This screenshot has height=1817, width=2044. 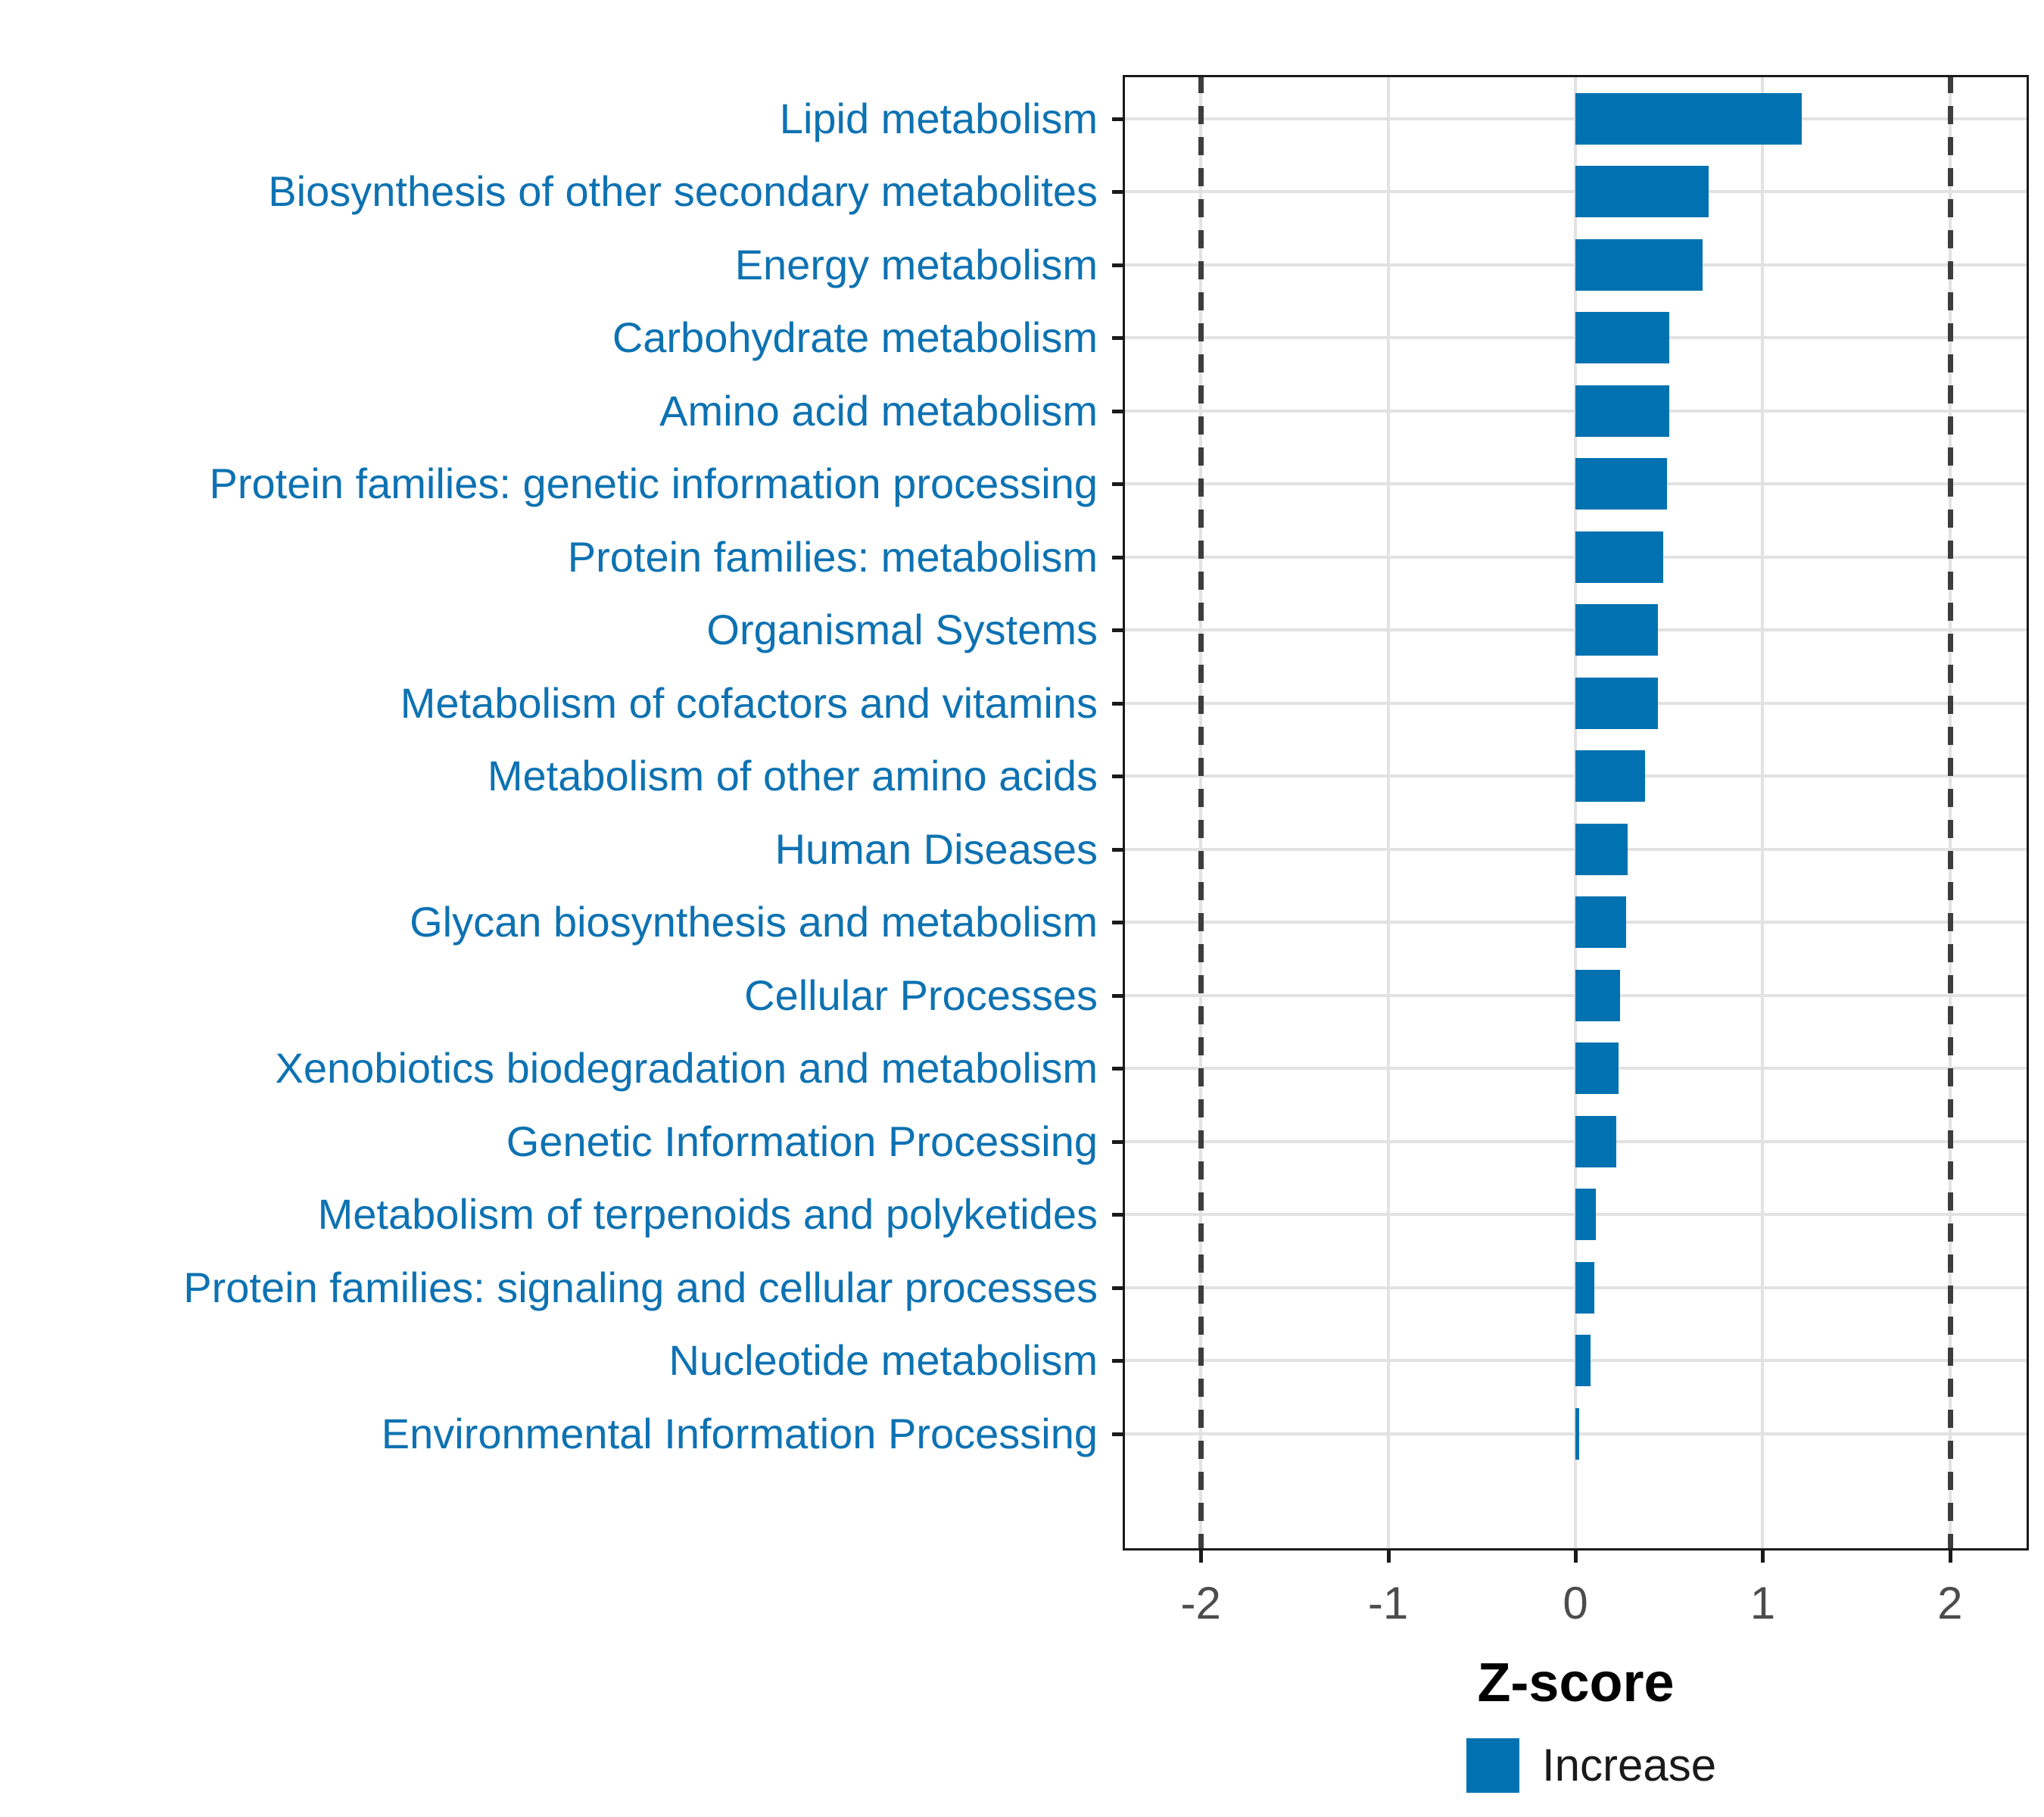 What do you see at coordinates (902, 630) in the screenshot?
I see `y-axis-category-label: Organismal Systems` at bounding box center [902, 630].